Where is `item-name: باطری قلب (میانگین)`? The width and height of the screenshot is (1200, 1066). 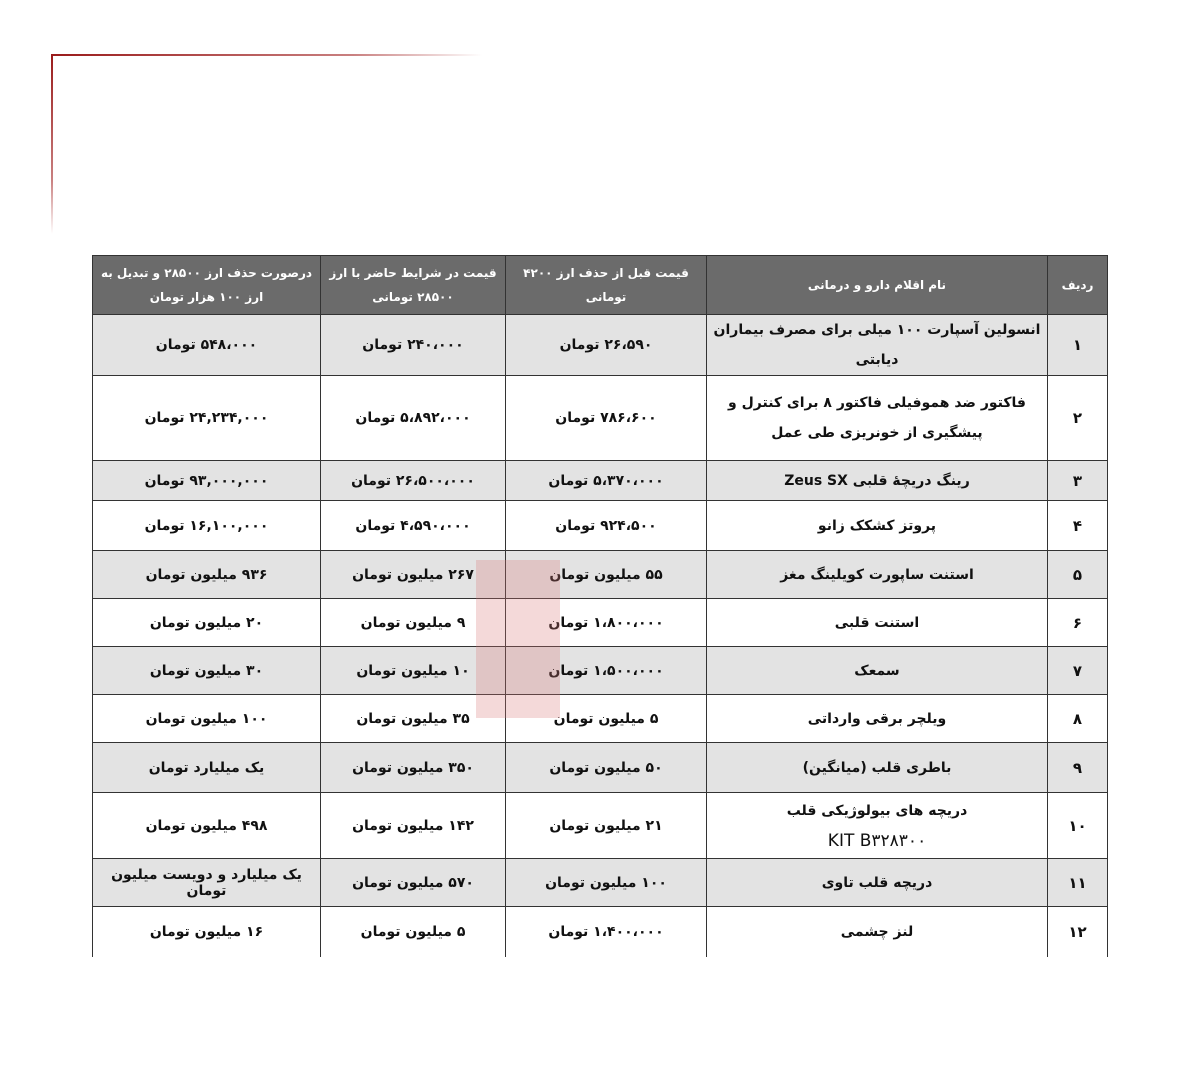
item-name: باطری قلب (میانگین) is located at coordinates (877, 767).